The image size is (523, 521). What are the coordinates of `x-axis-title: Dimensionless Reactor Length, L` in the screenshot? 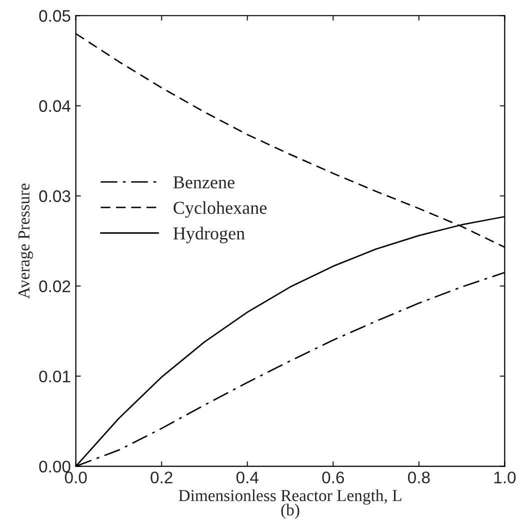 It's located at (290, 497).